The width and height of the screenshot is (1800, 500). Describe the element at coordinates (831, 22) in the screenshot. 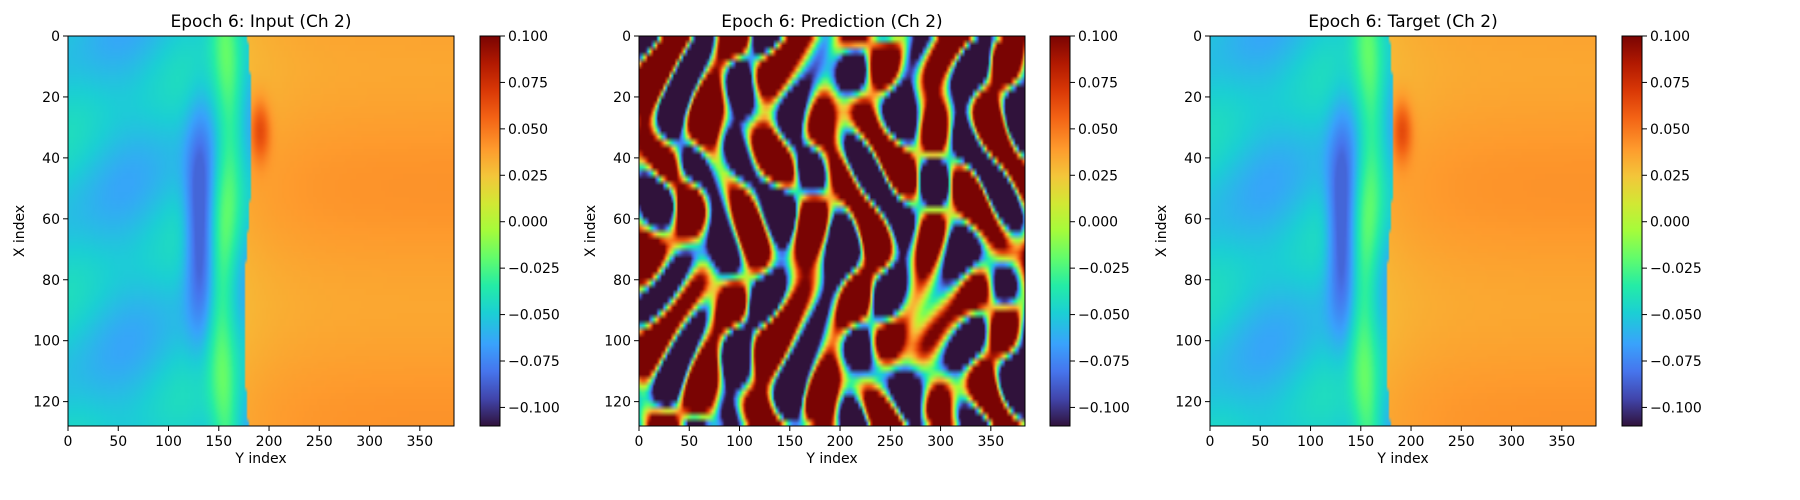

I see `chart-title: Epoch 6: Prediction (Ch 2)` at that location.